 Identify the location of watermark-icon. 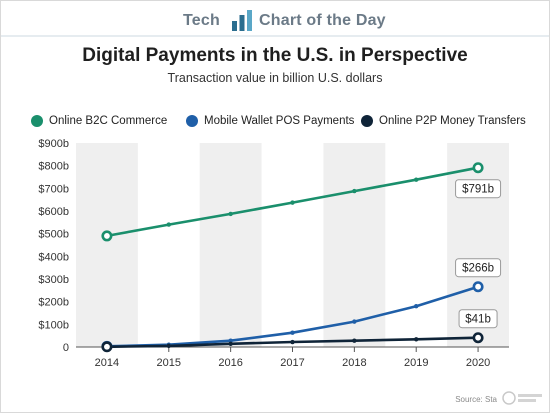
(522, 398).